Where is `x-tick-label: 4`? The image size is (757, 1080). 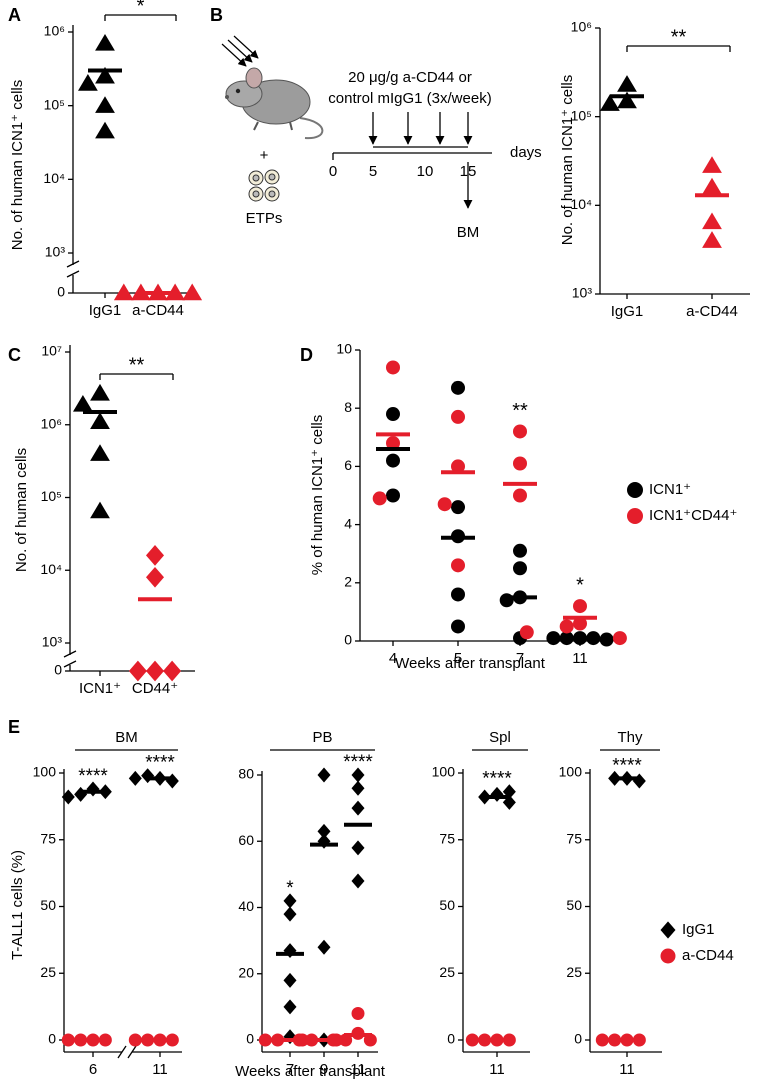 x-tick-label: 4 is located at coordinates (393, 658).